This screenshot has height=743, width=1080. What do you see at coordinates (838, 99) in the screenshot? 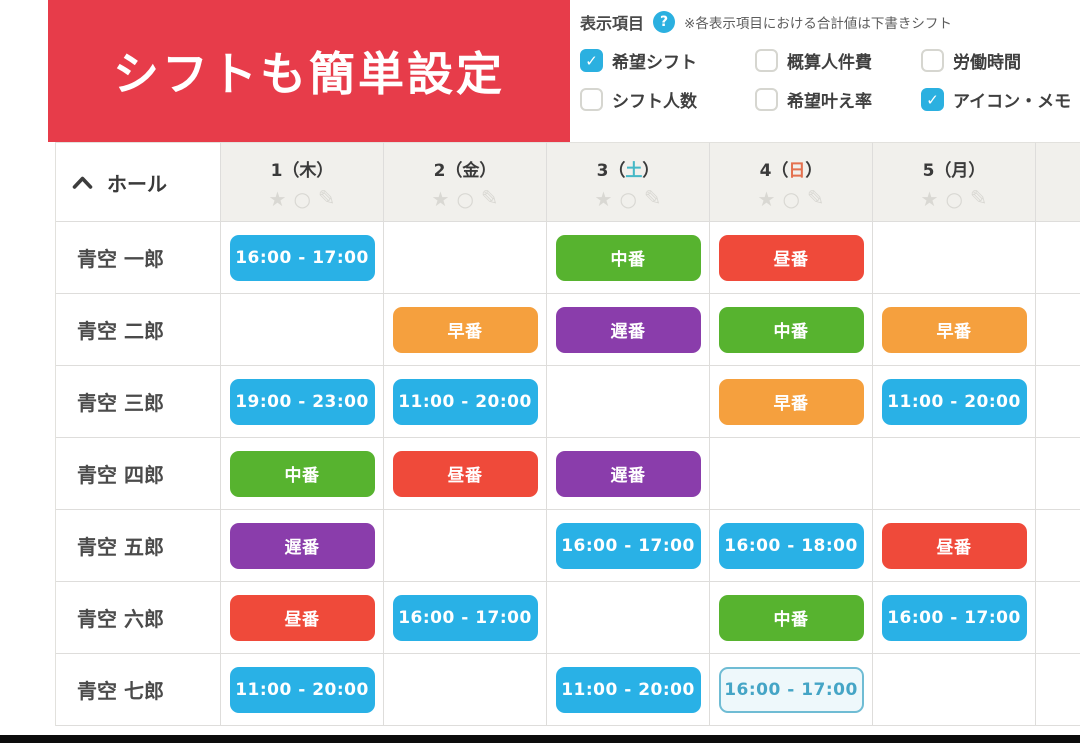
I see `checkbox-wish-fulfillment-rate: 希望叶え率` at bounding box center [838, 99].